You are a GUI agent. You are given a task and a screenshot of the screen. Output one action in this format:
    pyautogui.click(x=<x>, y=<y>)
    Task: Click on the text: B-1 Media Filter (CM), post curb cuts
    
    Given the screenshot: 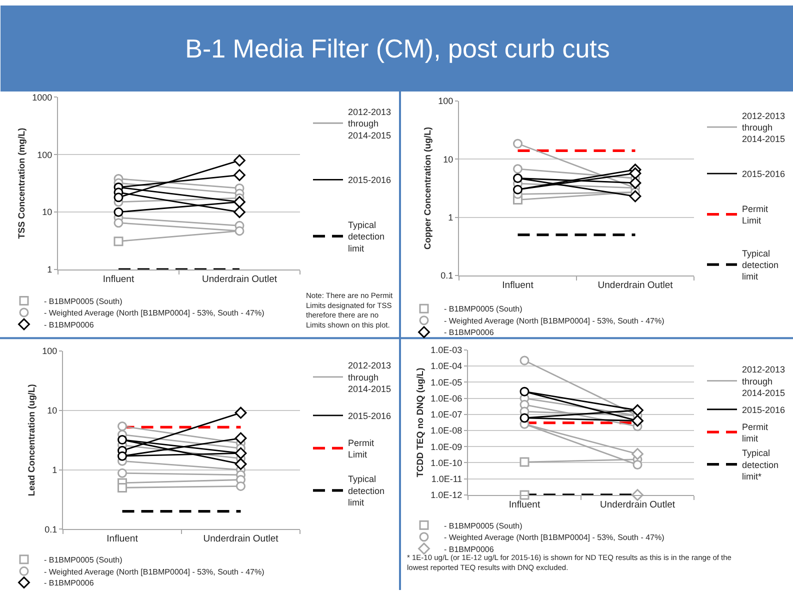 What is the action you would take?
    pyautogui.click(x=397, y=49)
    